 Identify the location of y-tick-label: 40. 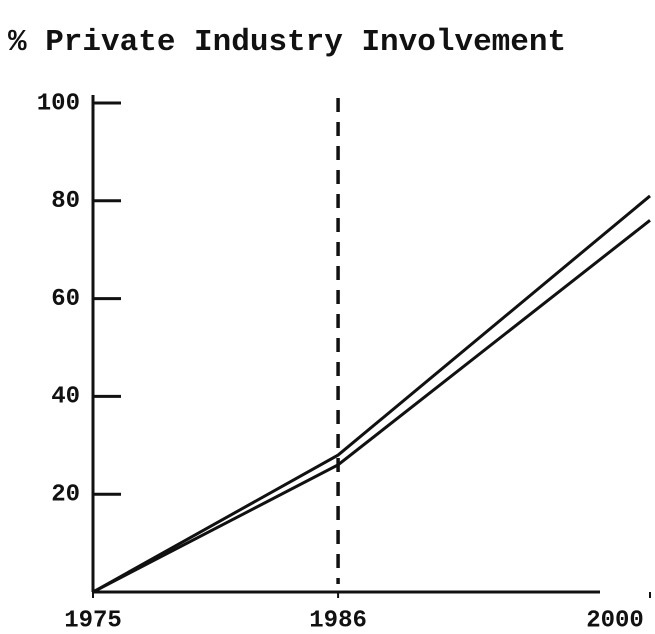
(65, 397).